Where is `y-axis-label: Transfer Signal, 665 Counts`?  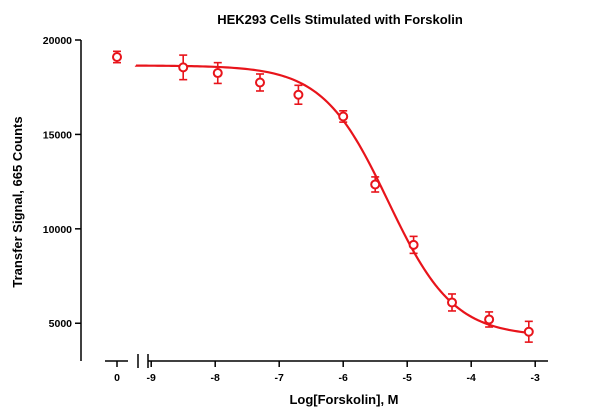
y-axis-label: Transfer Signal, 665 Counts is located at coordinates (17, 201).